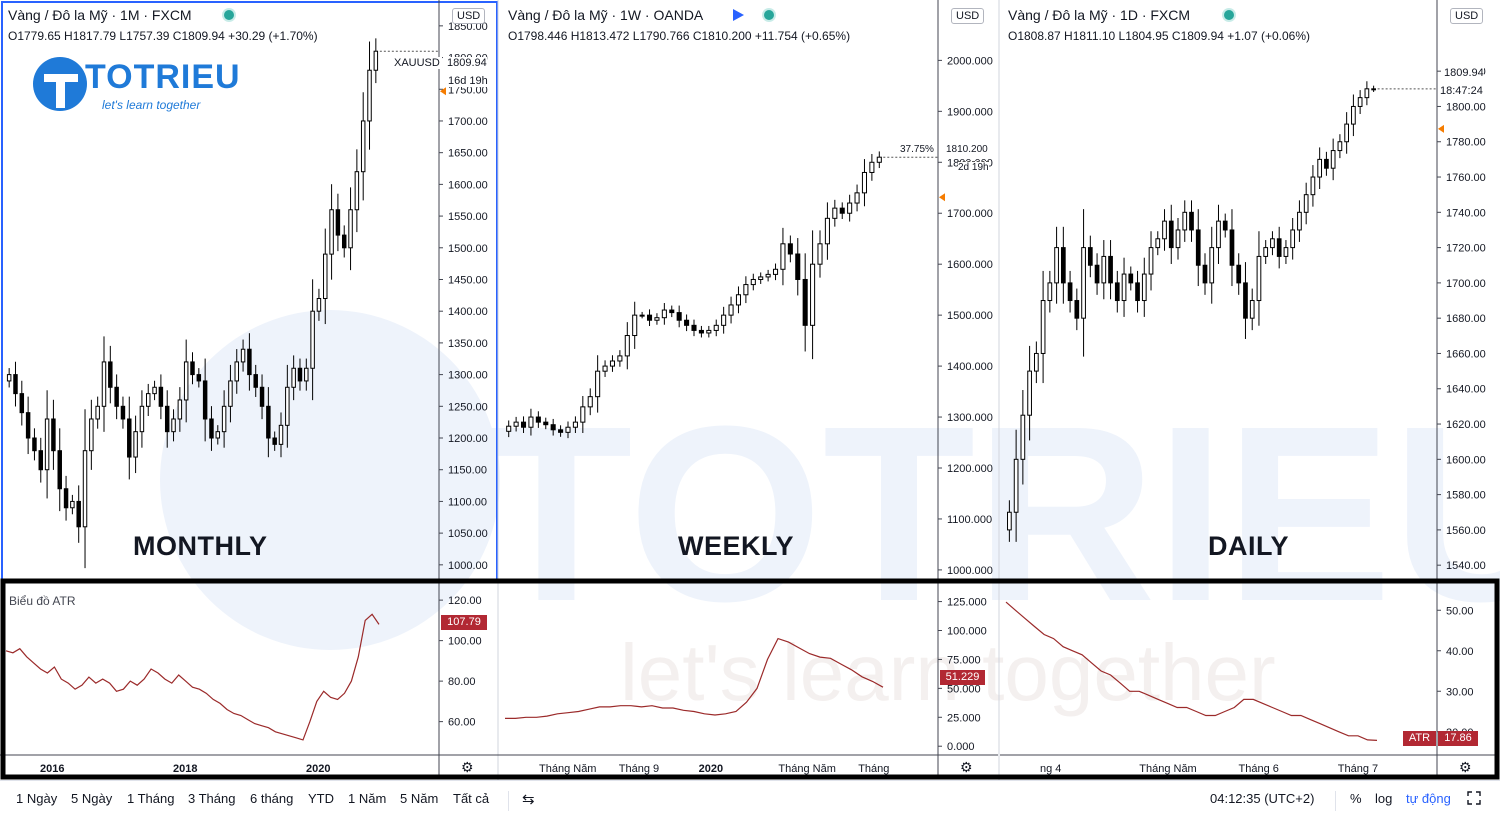 The height and width of the screenshot is (820, 1500). I want to click on atr-tick-label: 25.000, so click(964, 718).